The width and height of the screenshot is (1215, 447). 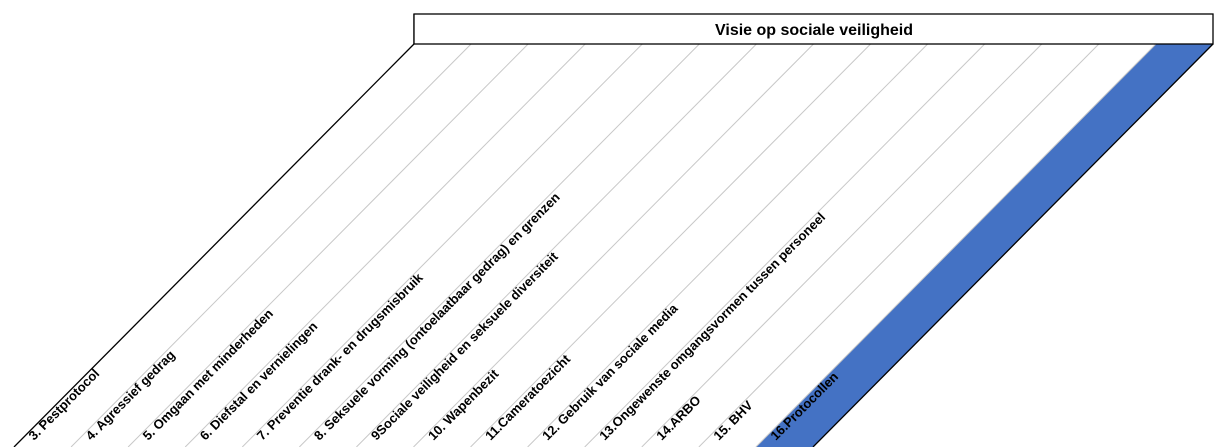 What do you see at coordinates (678, 418) in the screenshot?
I see `column-label: 14.ARBO` at bounding box center [678, 418].